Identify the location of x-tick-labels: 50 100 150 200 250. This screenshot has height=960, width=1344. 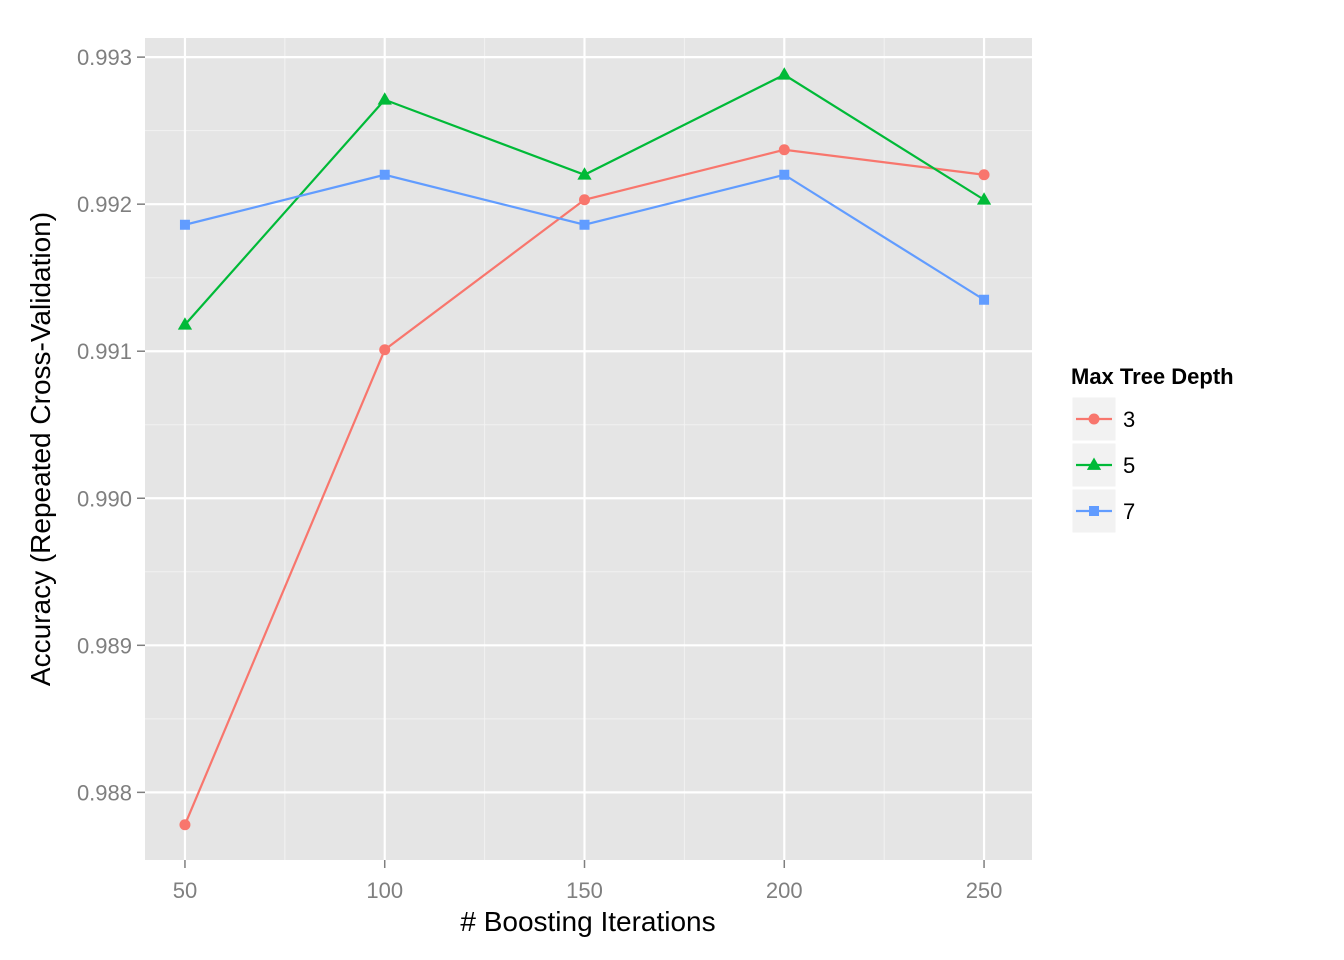
(588, 890).